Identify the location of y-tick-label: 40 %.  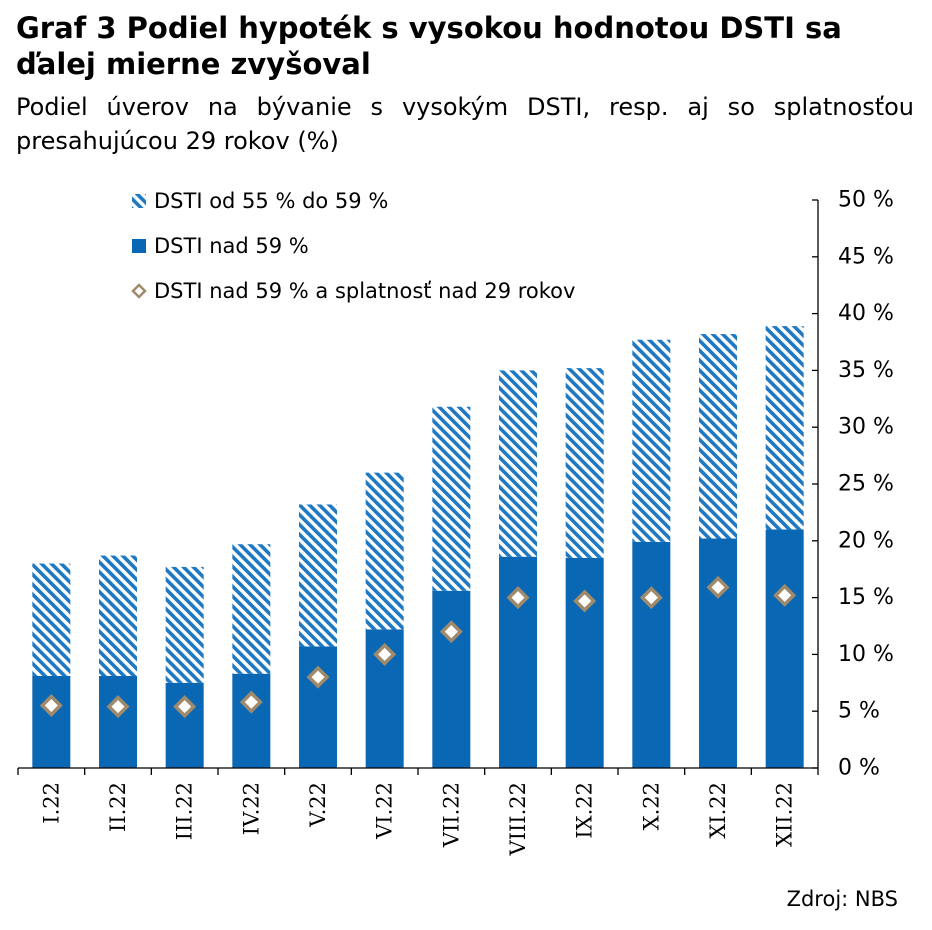
(866, 313).